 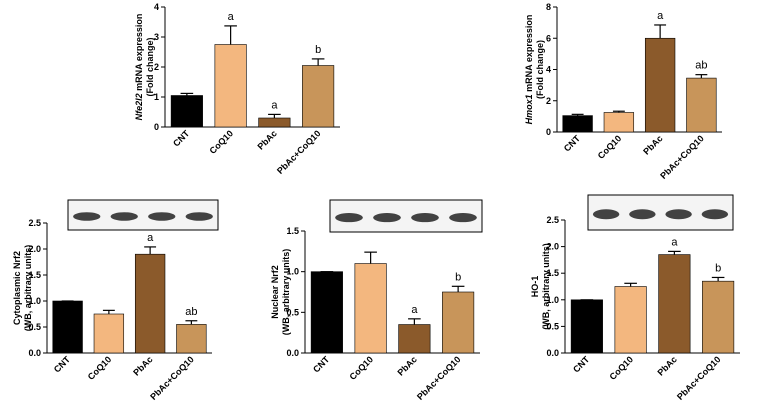 I want to click on y-tick-label: 2, so click(x=548, y=101).